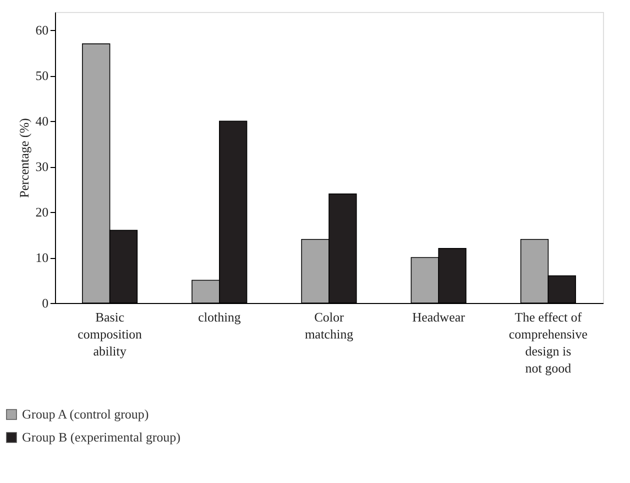  I want to click on x-tick-label: Basic composition ability, so click(110, 334).